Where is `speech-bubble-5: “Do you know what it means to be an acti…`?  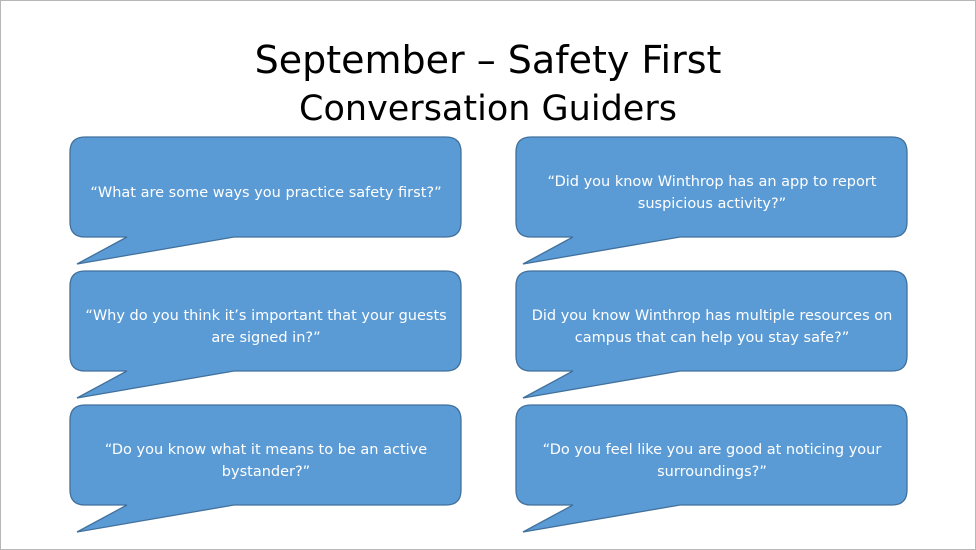
speech-bubble-5: “Do you know what it means to be an acti… is located at coordinates (266, 470).